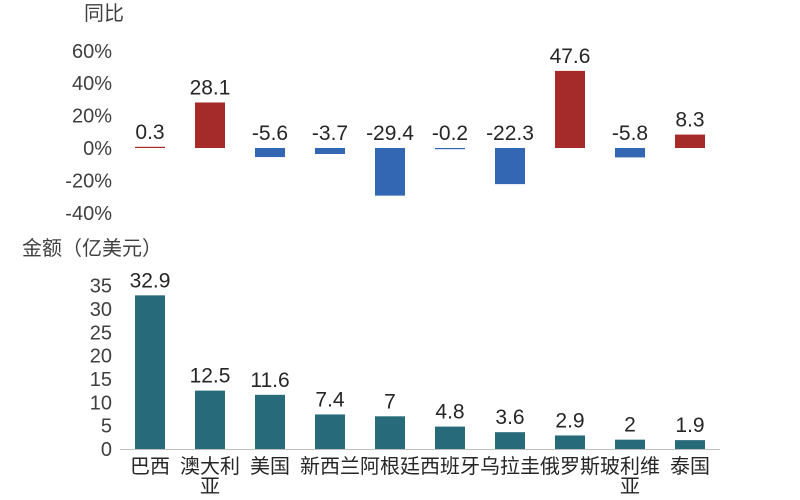 The width and height of the screenshot is (800, 500). I want to click on top-tick-label: 0%, so click(97, 149).